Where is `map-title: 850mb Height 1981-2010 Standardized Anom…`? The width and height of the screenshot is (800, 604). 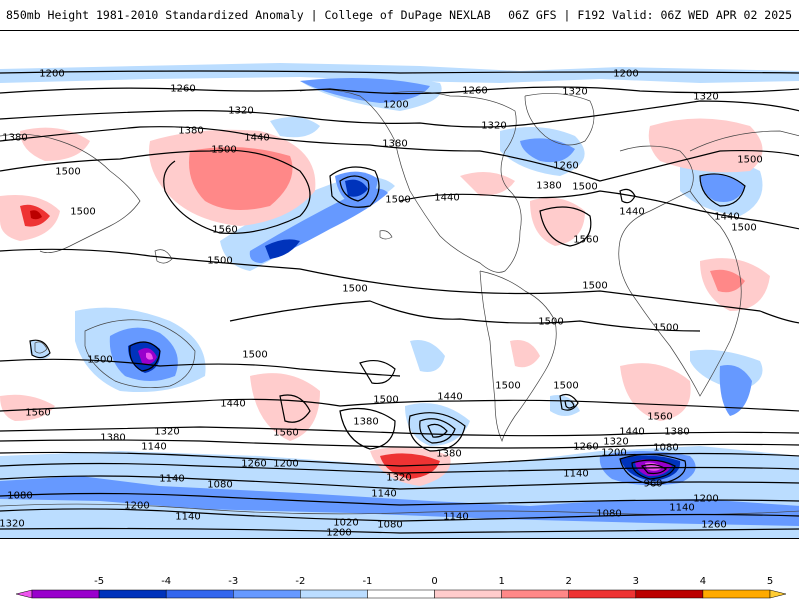
map-title: 850mb Height 1981-2010 Standardized Anom… is located at coordinates (248, 15).